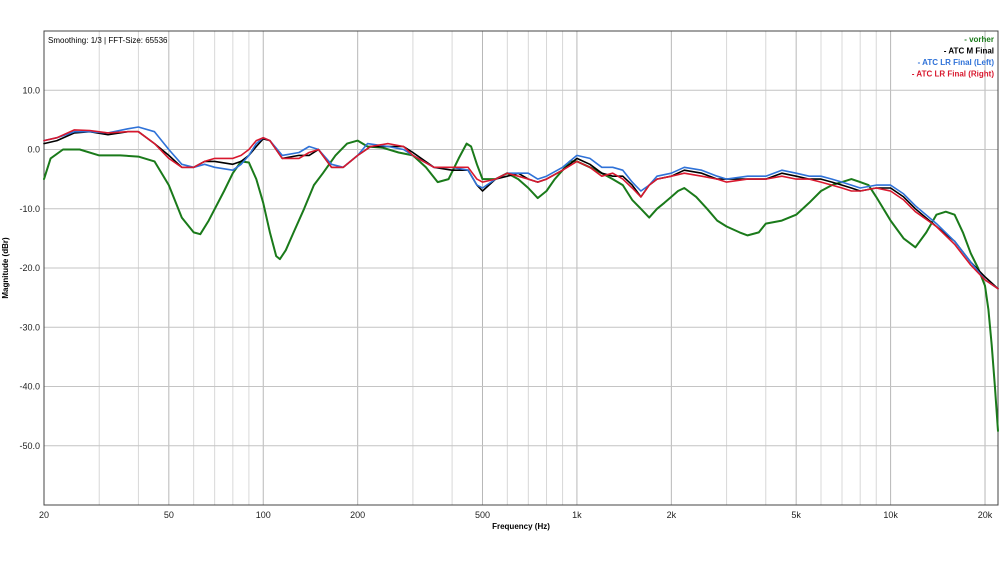  What do you see at coordinates (516, 515) in the screenshot?
I see `x-tick-labels: 20 50 100 200 500 1k 2k 5k 10k 20k` at bounding box center [516, 515].